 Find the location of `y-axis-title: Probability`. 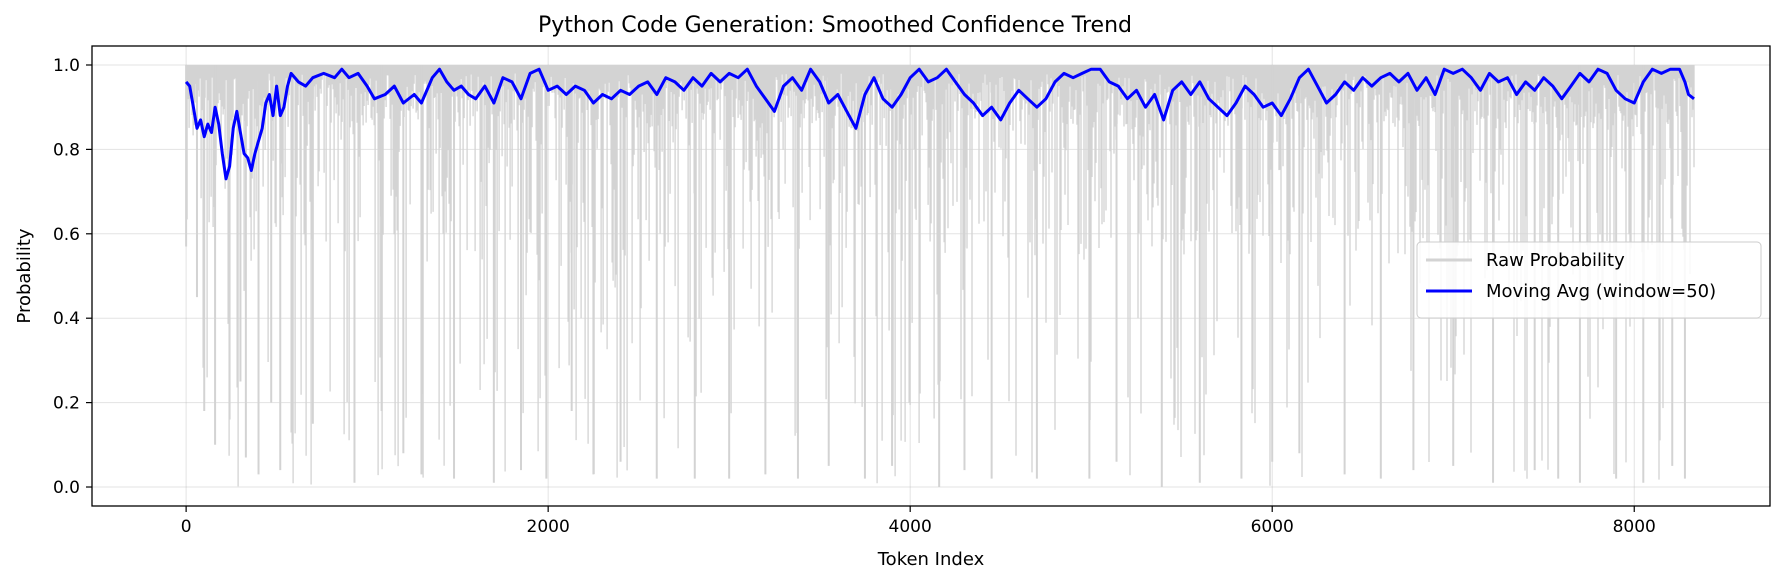

y-axis-title: Probability is located at coordinates (24, 275).